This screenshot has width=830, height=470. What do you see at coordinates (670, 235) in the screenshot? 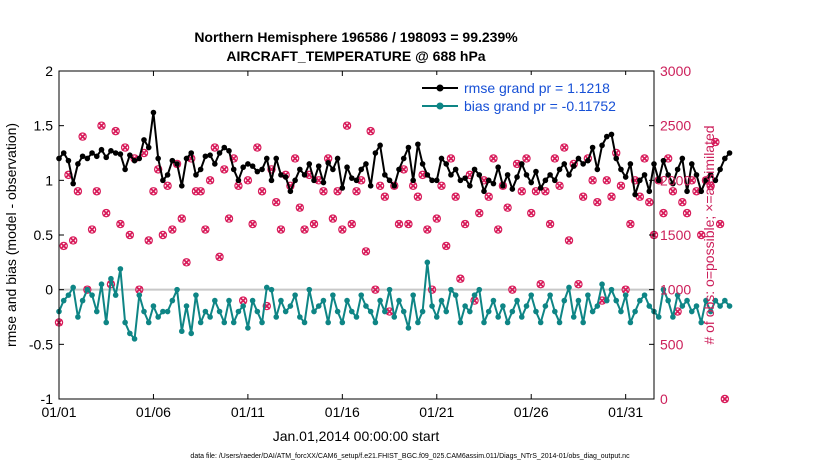
I see `right-axis: 0 500 1000 1500 2000 2500 3000` at bounding box center [670, 235].